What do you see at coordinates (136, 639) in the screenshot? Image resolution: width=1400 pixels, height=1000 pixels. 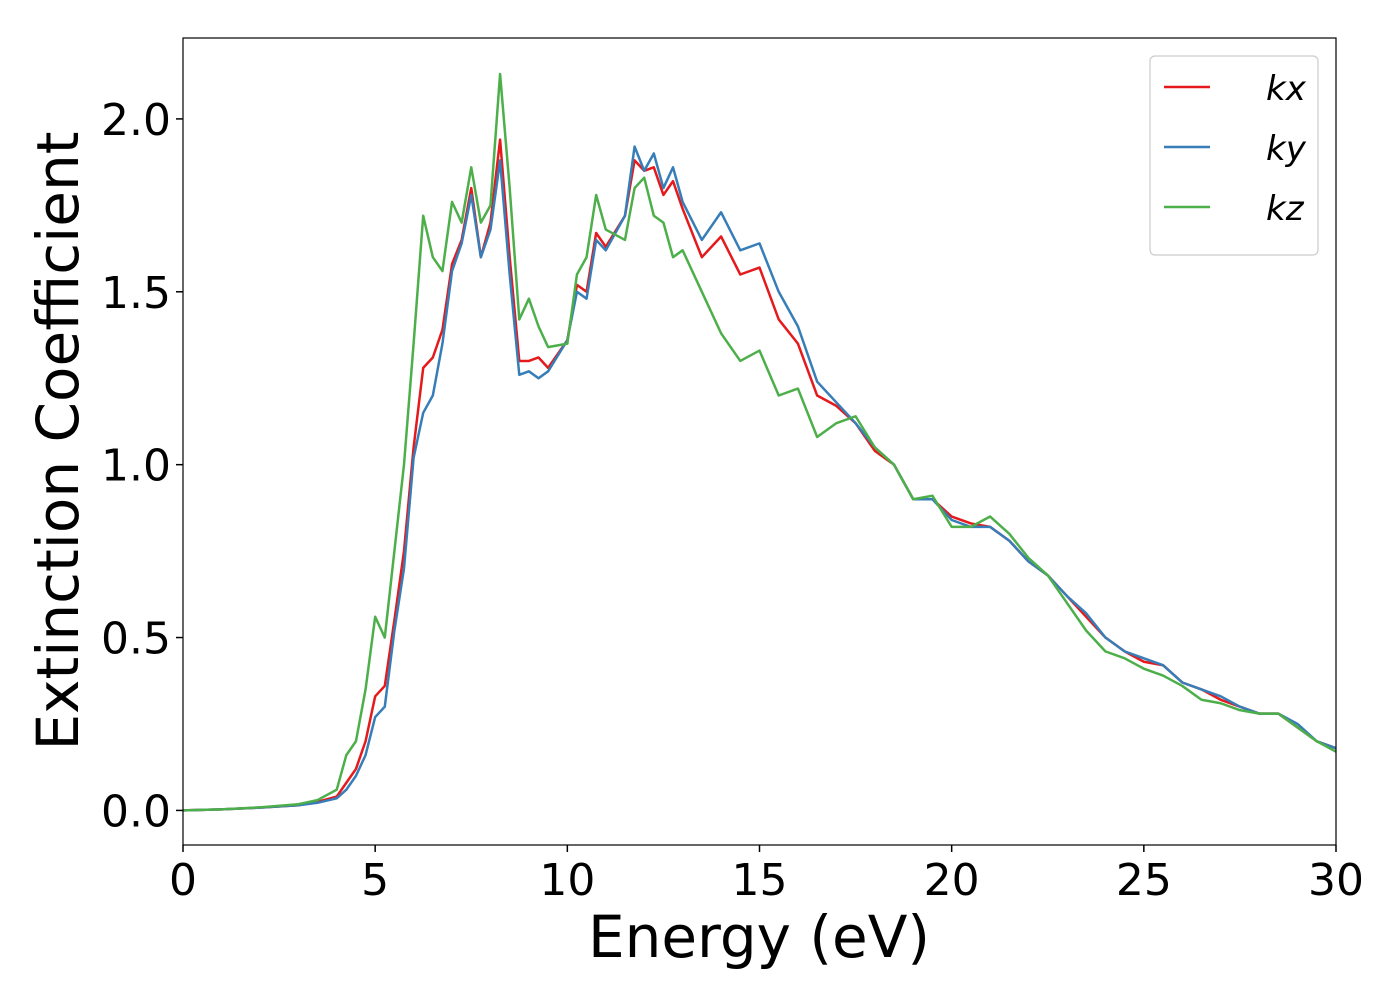 I see `y-tick-label: 0.5` at bounding box center [136, 639].